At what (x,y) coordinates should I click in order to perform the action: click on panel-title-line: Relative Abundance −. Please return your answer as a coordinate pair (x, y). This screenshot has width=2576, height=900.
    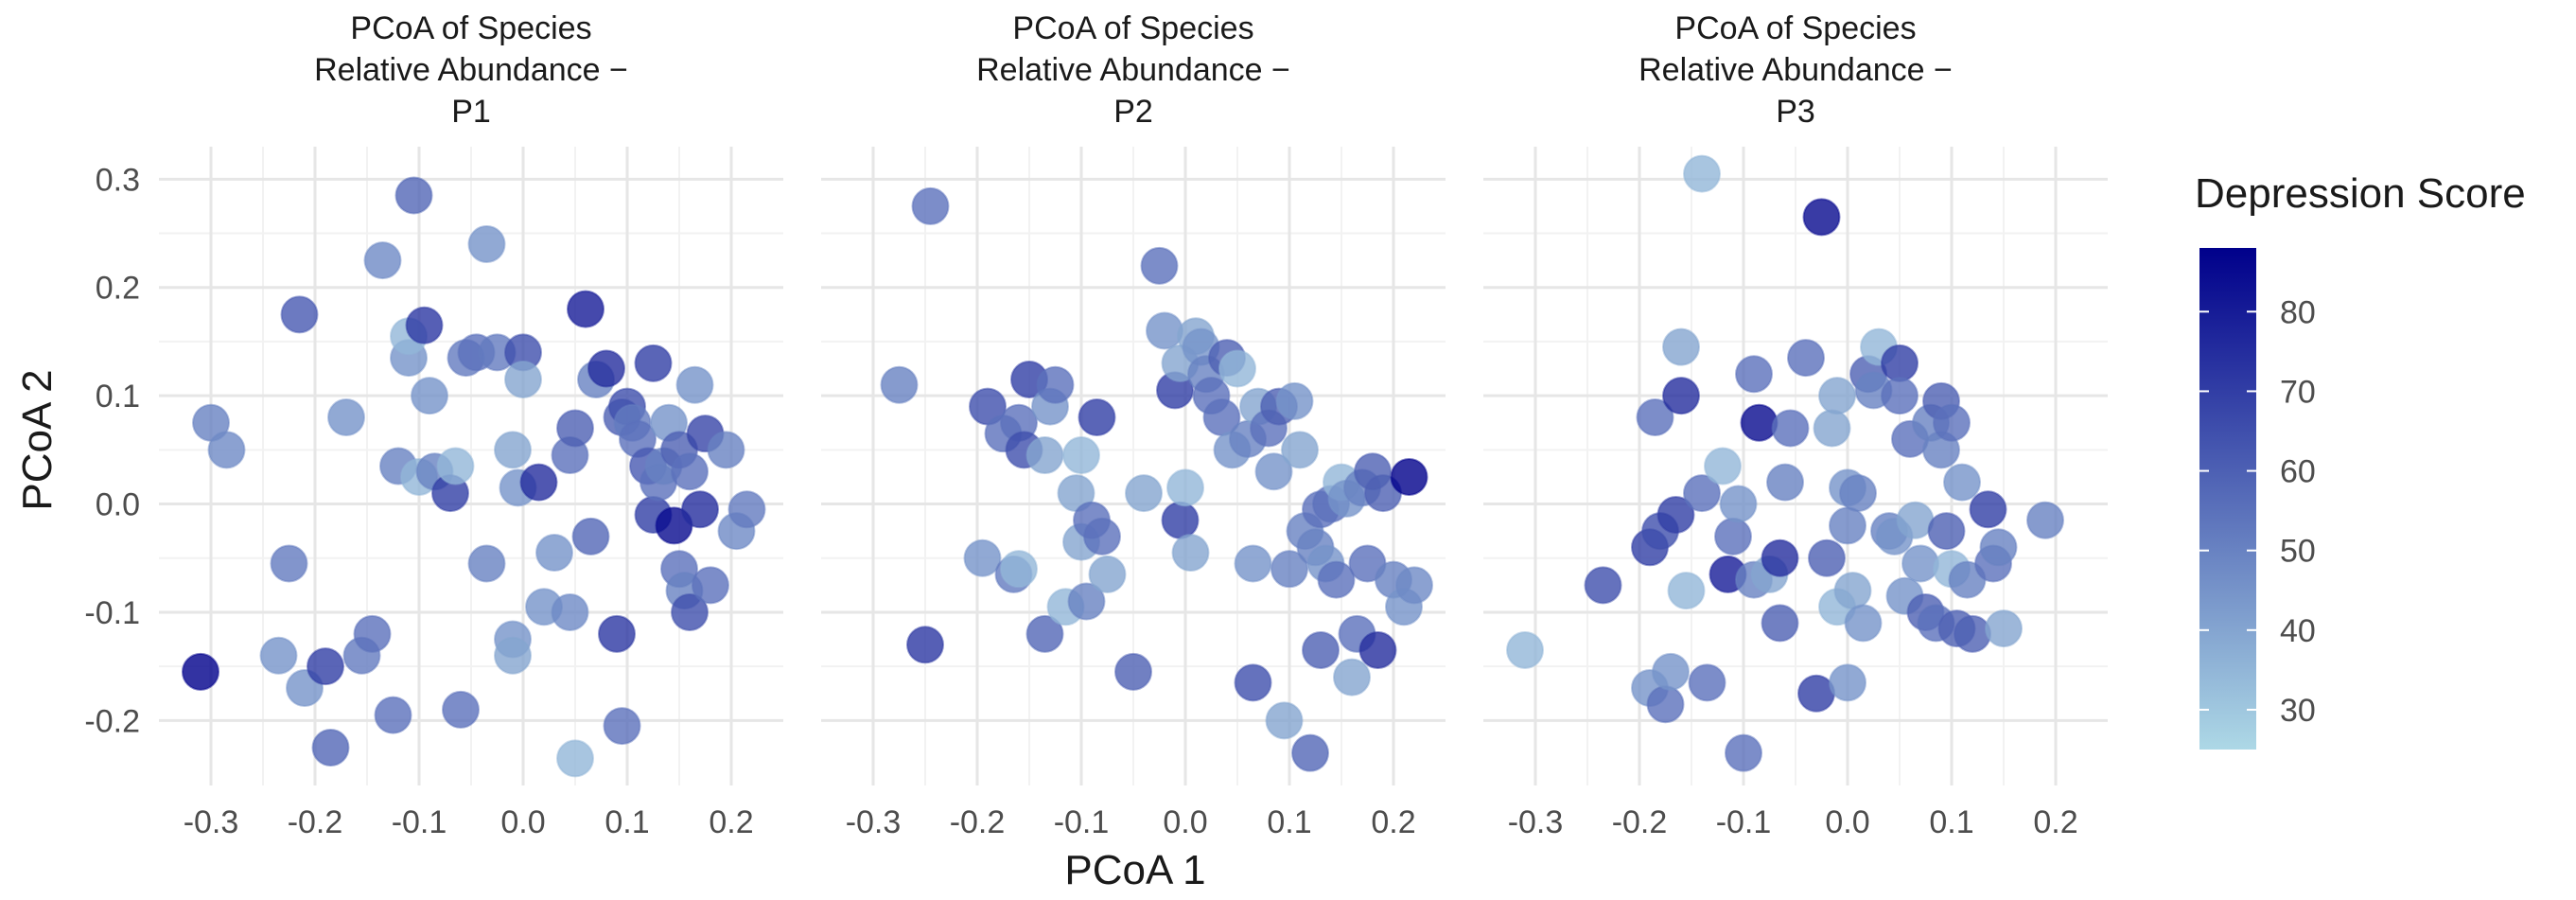
    Looking at the image, I should click on (1133, 70).